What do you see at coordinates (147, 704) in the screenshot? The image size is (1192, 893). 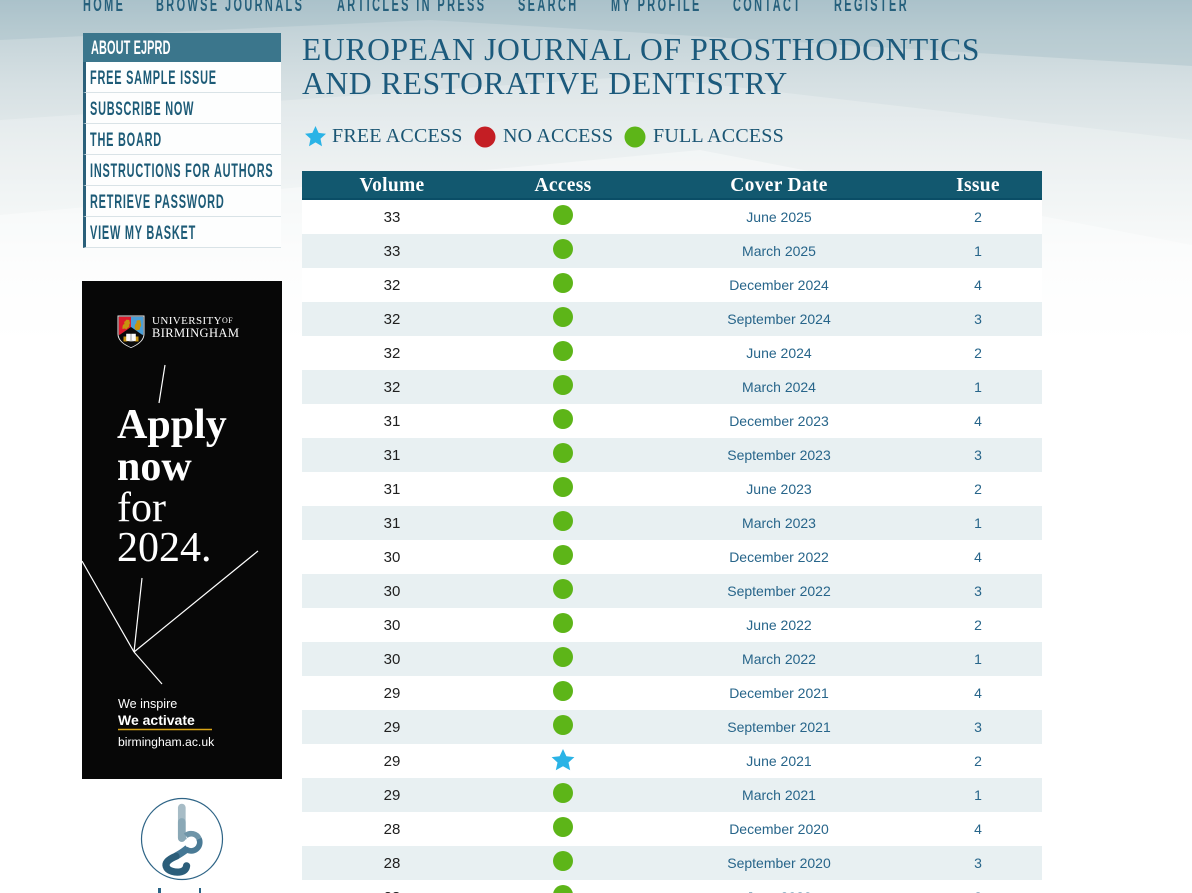 I see `svg-text: We inspire` at bounding box center [147, 704].